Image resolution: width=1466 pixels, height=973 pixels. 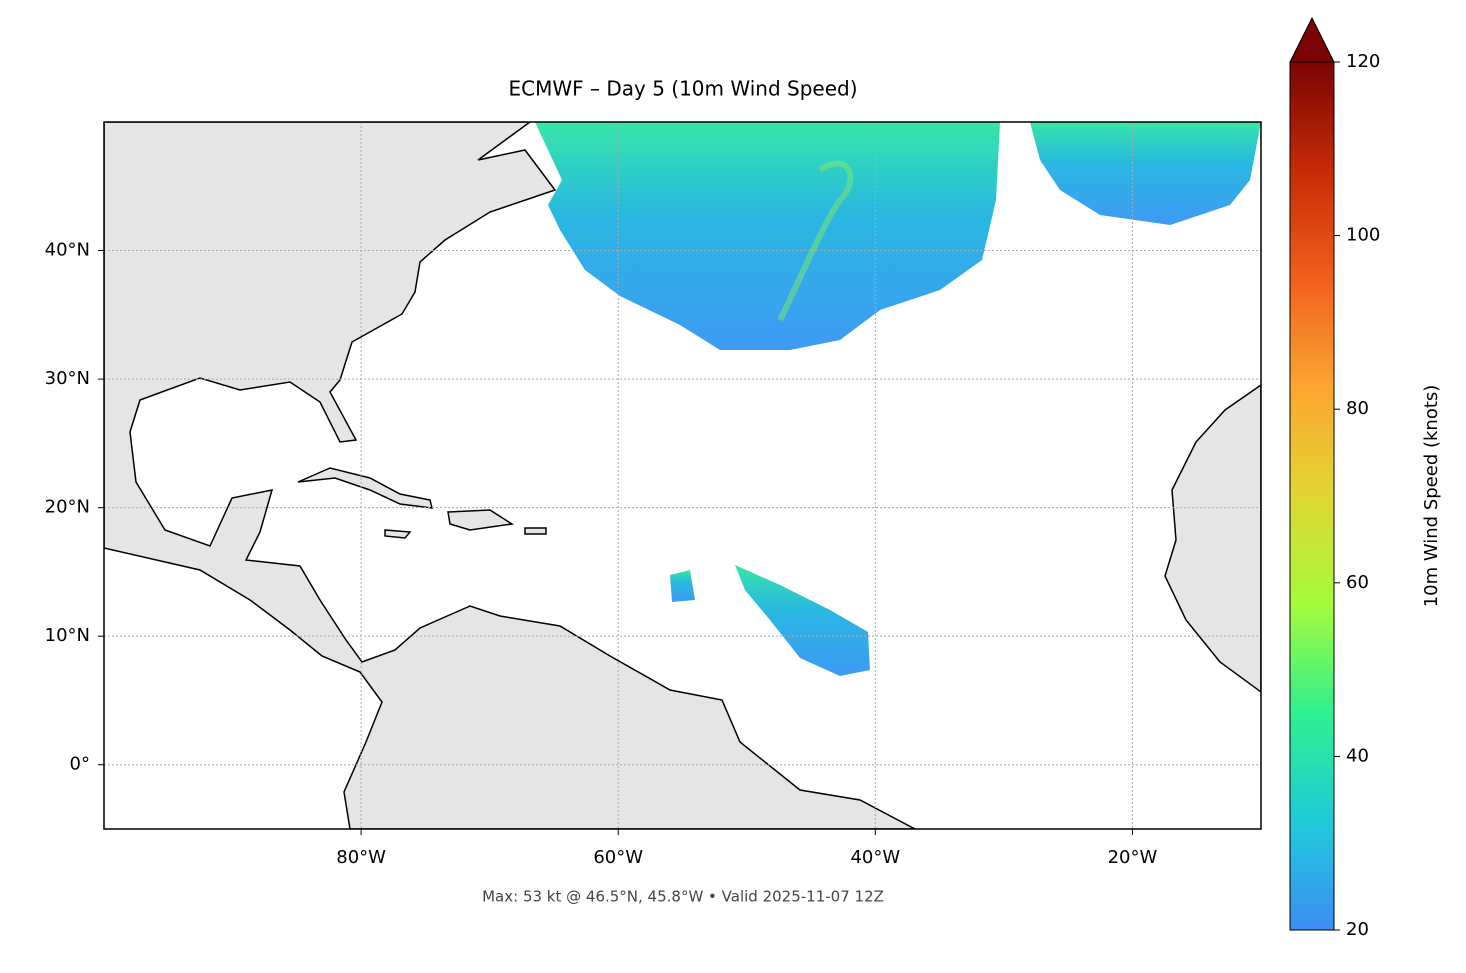 I want to click on x-tick-label: 40°W, so click(x=875, y=857).